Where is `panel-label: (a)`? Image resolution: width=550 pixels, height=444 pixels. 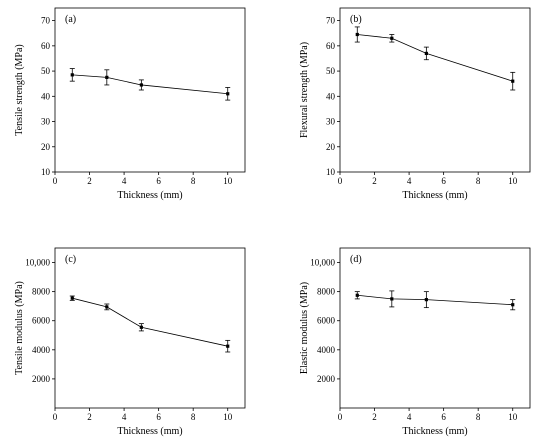
panel-label: (a) is located at coordinates (70, 19).